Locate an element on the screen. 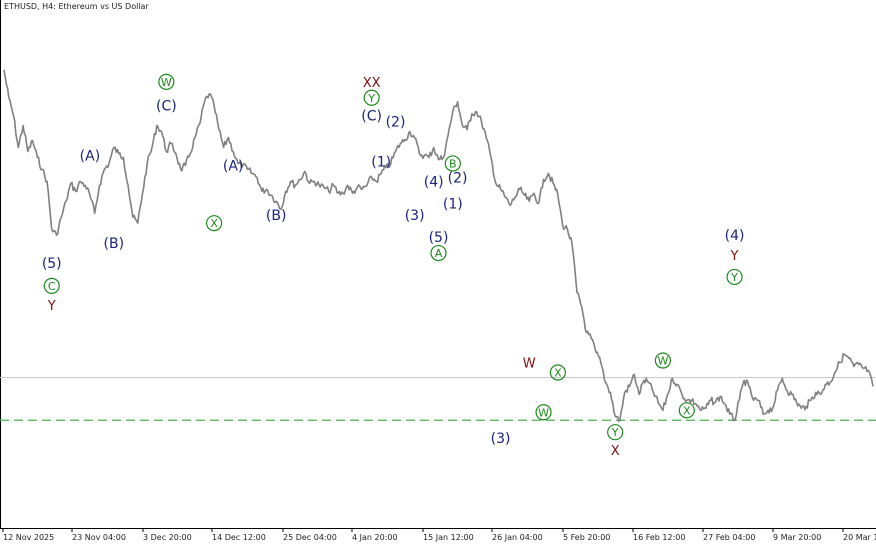  wave-label: C is located at coordinates (52, 286).